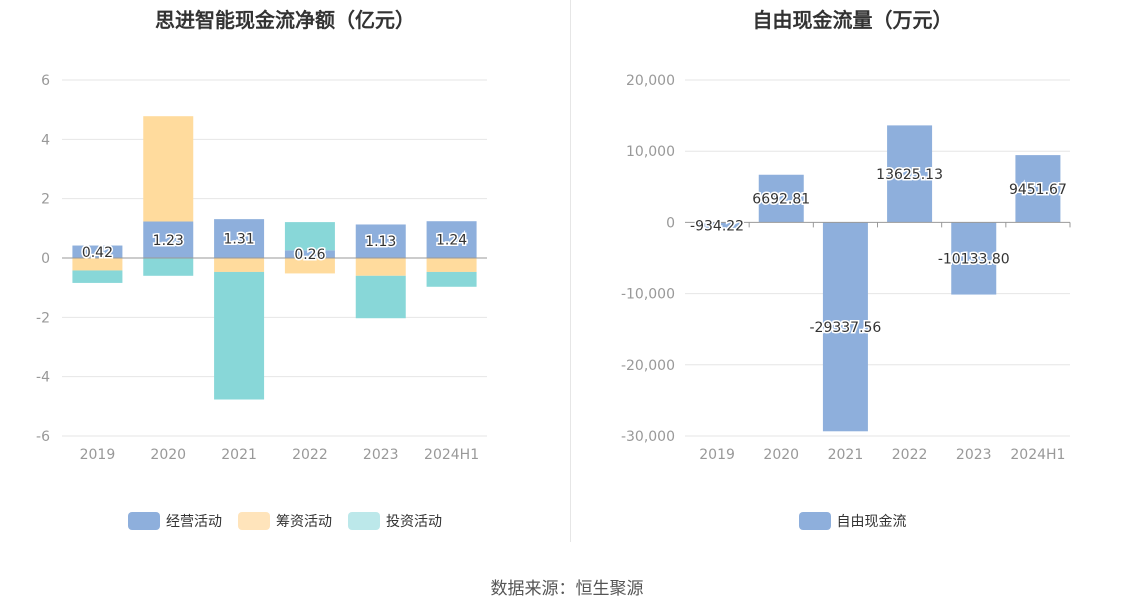 This screenshot has height=612, width=1134. I want to click on y-tick-label: -20,000, so click(648, 366).